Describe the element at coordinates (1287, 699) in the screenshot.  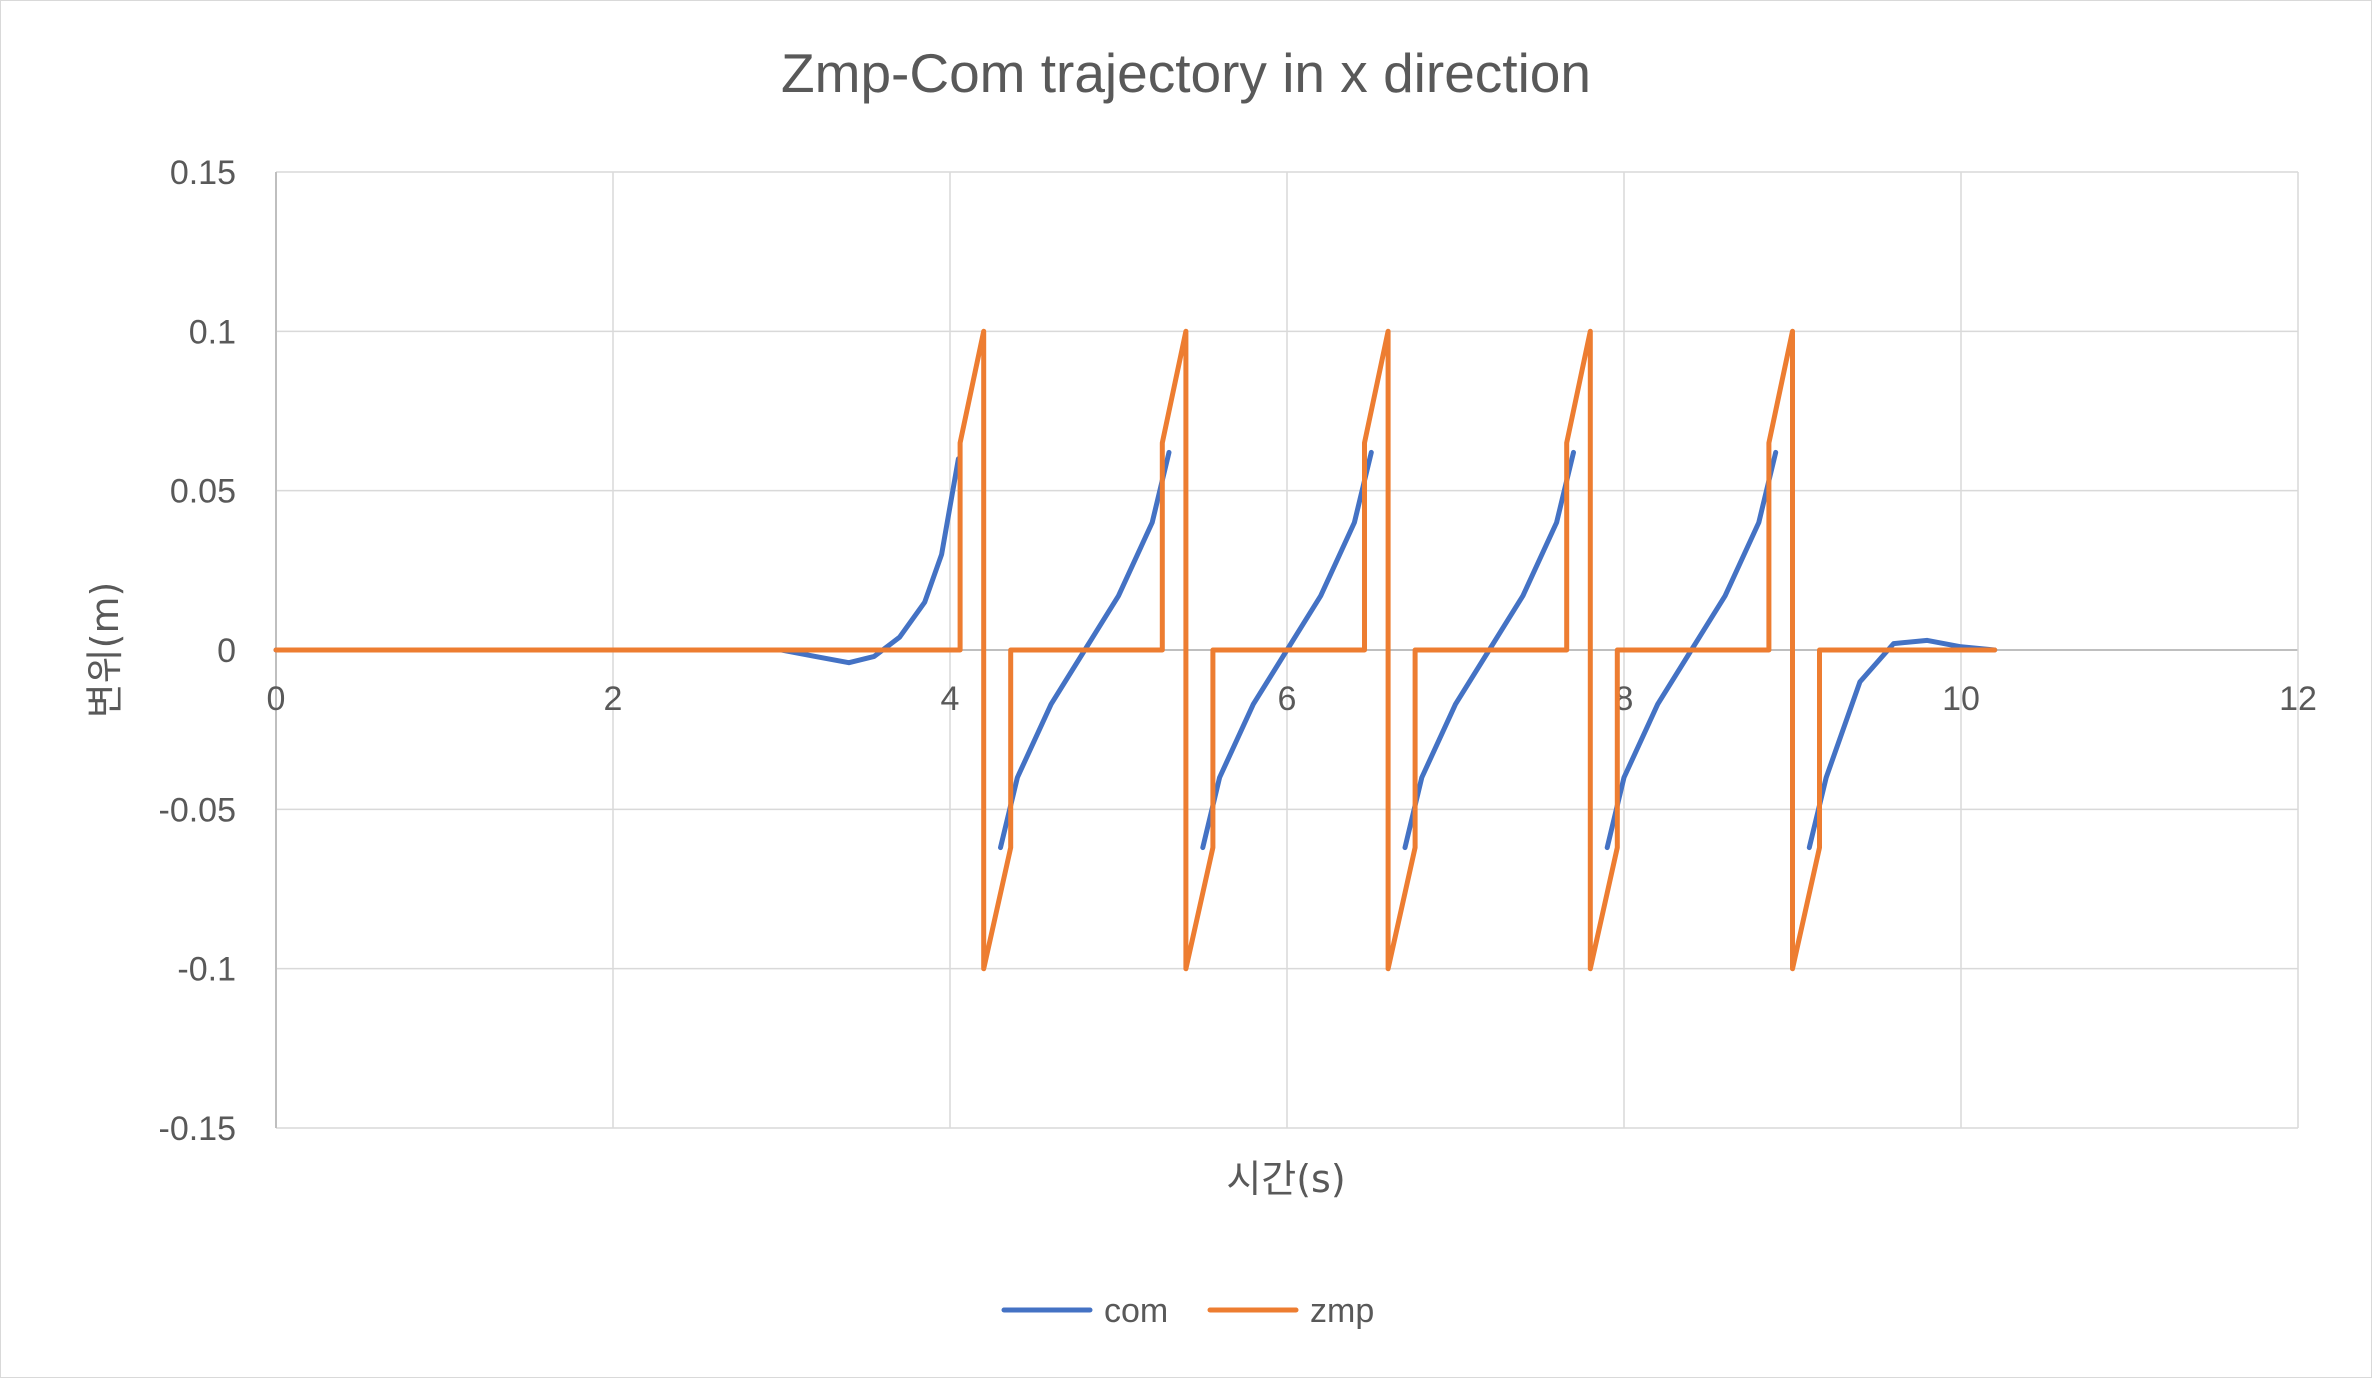
I see `x-tick-label: 6` at that location.